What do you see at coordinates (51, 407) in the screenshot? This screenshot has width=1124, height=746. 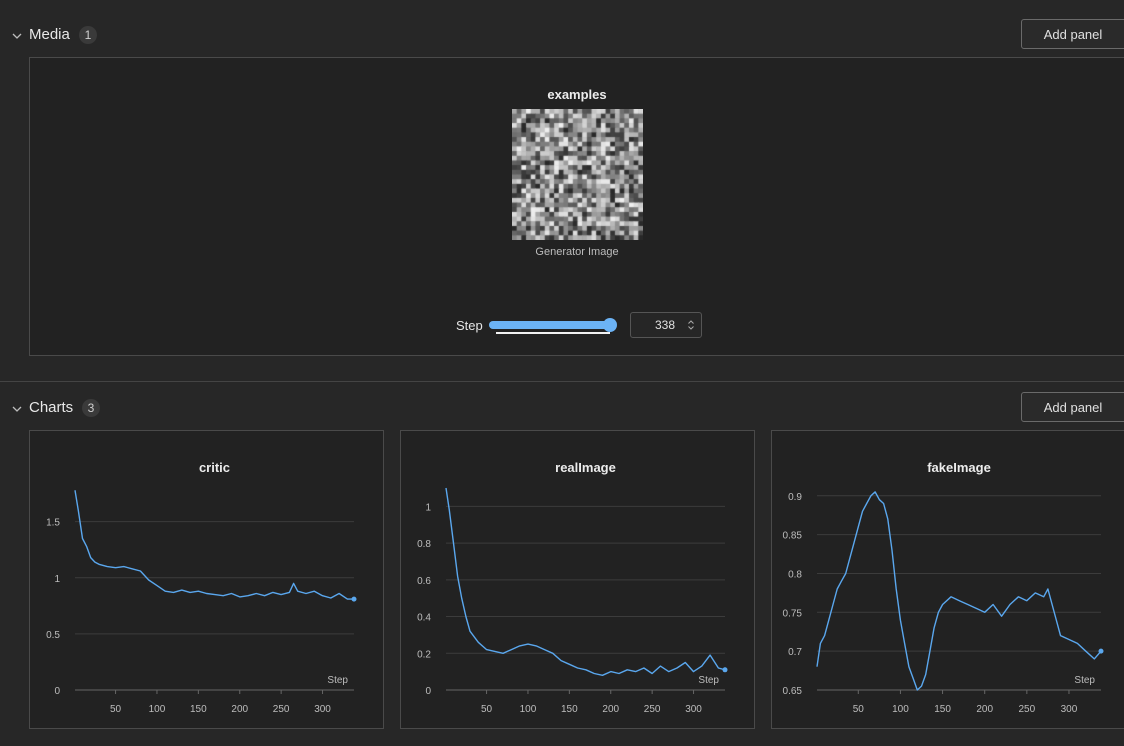 I see `charts-section-title: Charts` at bounding box center [51, 407].